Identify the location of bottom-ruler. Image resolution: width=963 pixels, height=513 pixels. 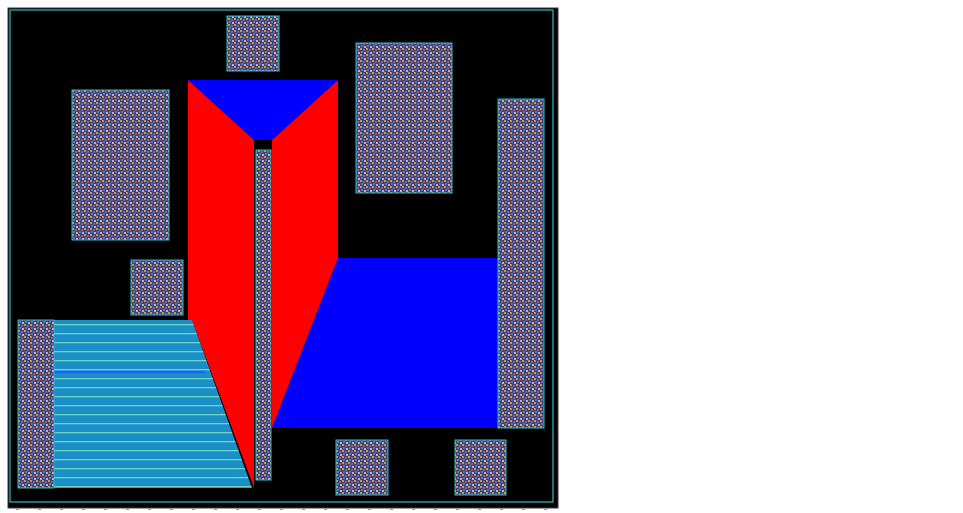
(281, 509).